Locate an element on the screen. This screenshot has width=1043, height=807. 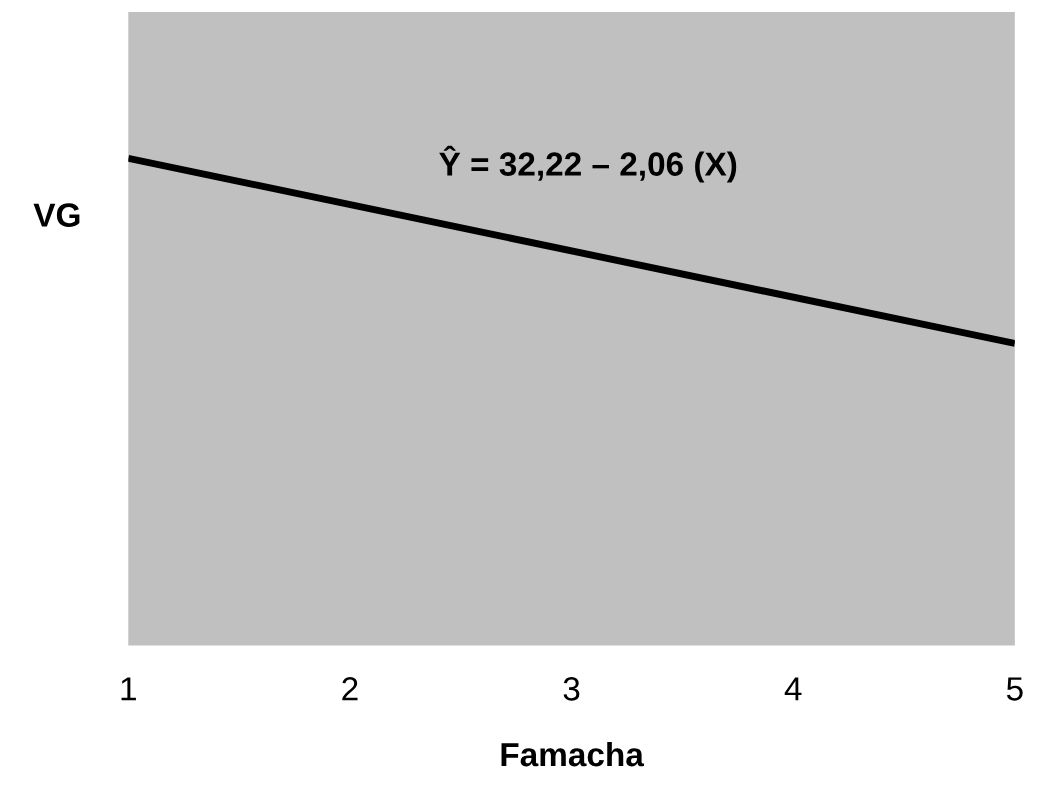
x-tick-label: 5 is located at coordinates (1014, 689).